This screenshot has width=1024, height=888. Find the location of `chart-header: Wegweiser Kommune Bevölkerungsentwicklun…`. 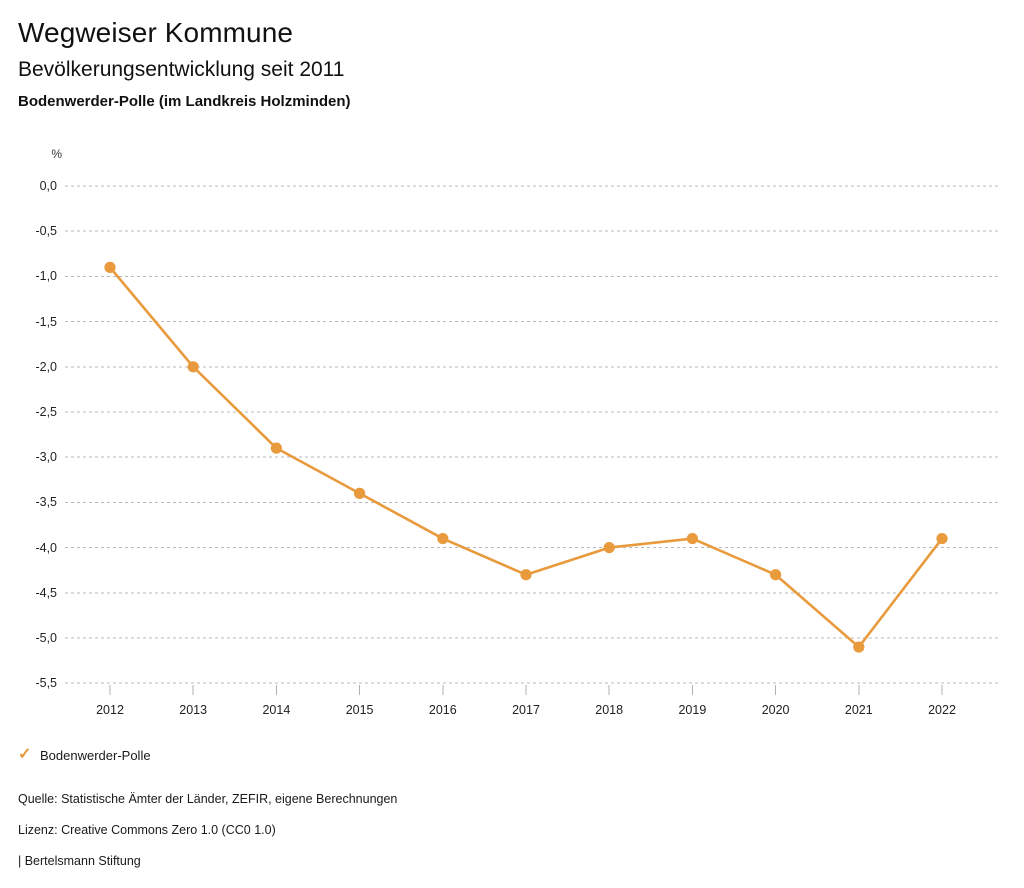

chart-header: Wegweiser Kommune Bevölkerungsentwicklun… is located at coordinates (468, 64).